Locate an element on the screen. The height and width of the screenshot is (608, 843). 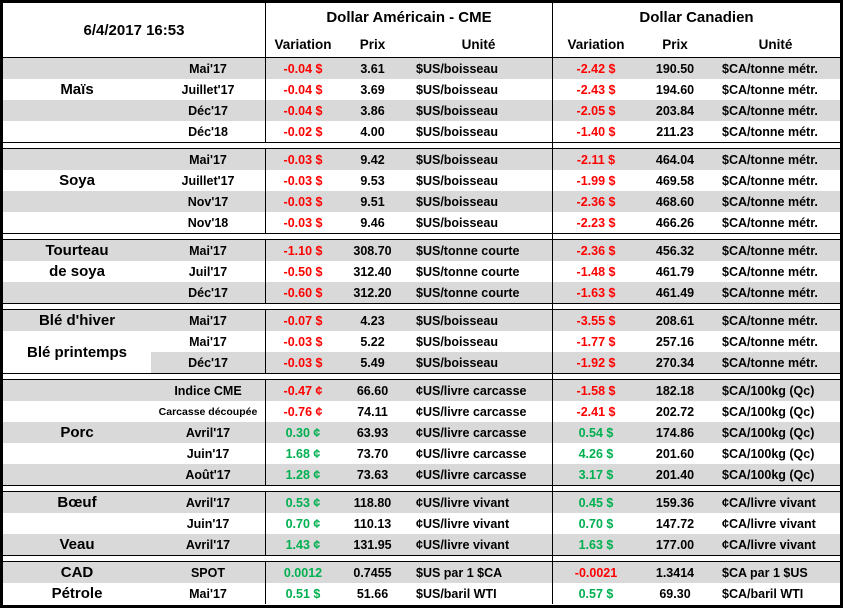
ca-variation-cell: -1.58 $ is located at coordinates (595, 390).